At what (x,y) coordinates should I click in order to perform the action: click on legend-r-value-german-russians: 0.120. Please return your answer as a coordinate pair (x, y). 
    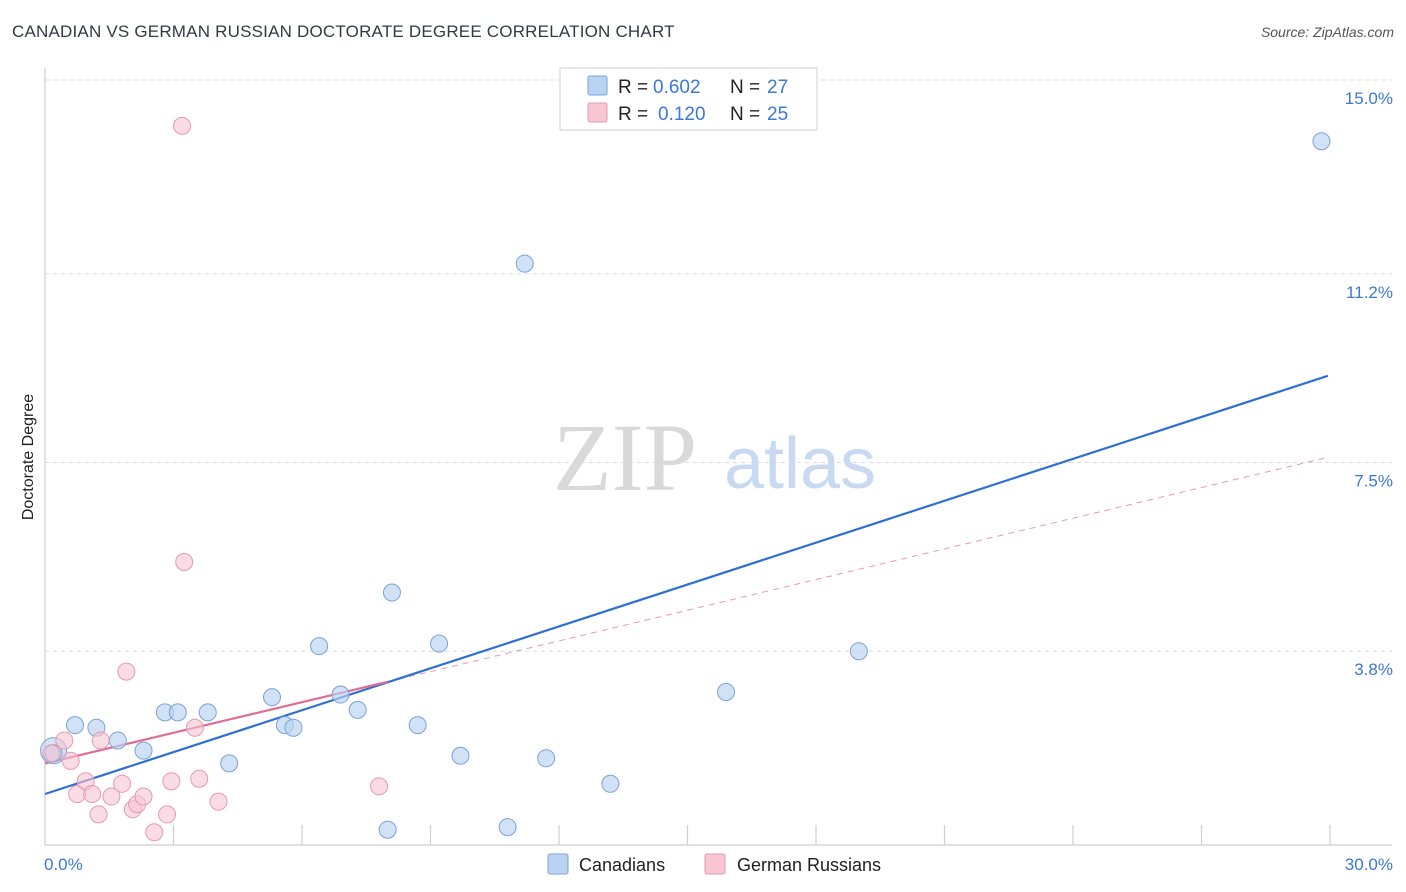
    Looking at the image, I should click on (682, 114).